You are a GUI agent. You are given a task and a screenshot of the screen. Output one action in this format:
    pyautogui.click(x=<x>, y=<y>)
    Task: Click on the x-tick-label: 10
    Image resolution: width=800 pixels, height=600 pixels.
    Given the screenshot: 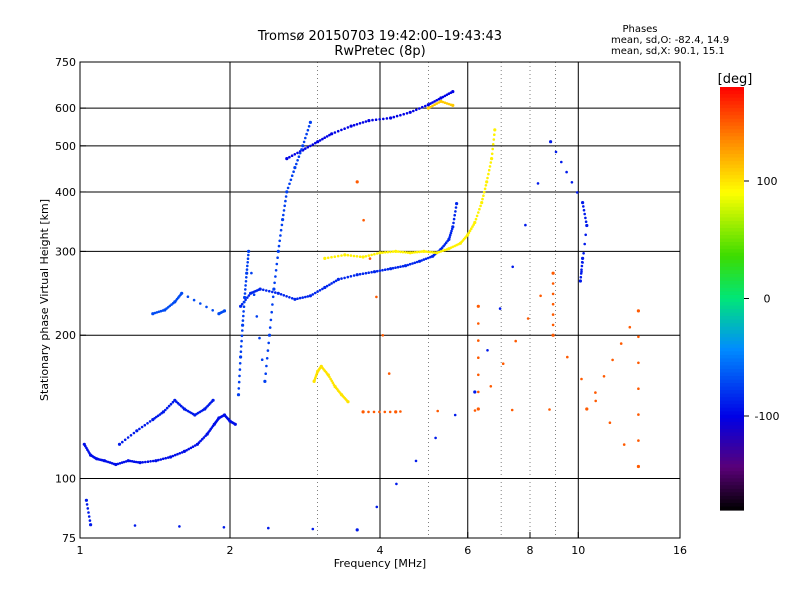 What is the action you would take?
    pyautogui.click(x=578, y=550)
    